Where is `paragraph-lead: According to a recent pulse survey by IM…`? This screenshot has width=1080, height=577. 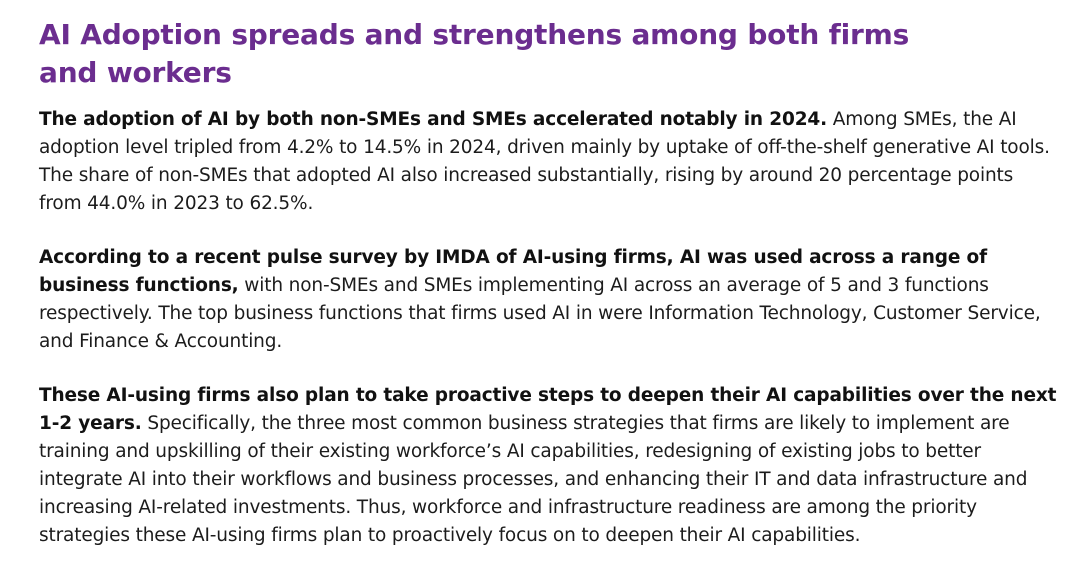
paragraph-lead: According to a recent pulse survey by IM… is located at coordinates (513, 271).